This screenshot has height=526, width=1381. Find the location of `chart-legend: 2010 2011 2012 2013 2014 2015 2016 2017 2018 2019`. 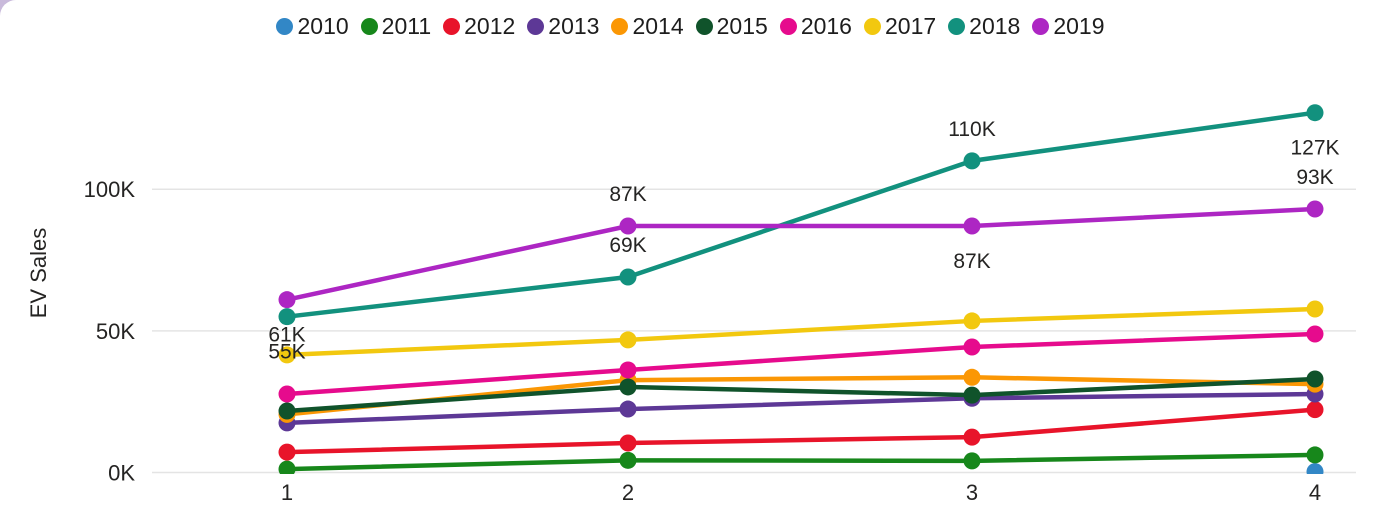

chart-legend: 2010 2011 2012 2013 2014 2015 2016 2017 2018 2019 is located at coordinates (690, 26).